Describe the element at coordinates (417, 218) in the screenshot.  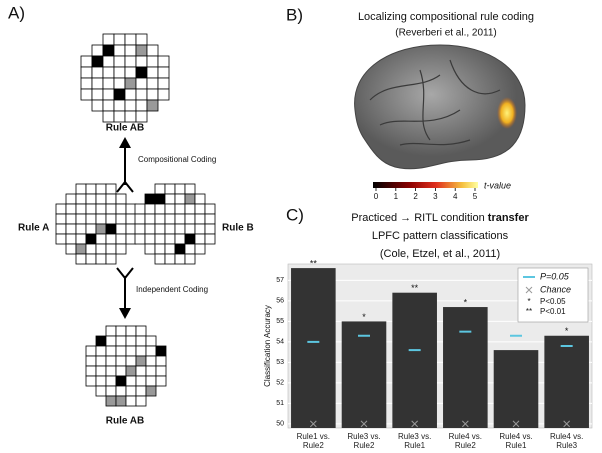
I see `title-text: Practiced → RITL condition` at that location.